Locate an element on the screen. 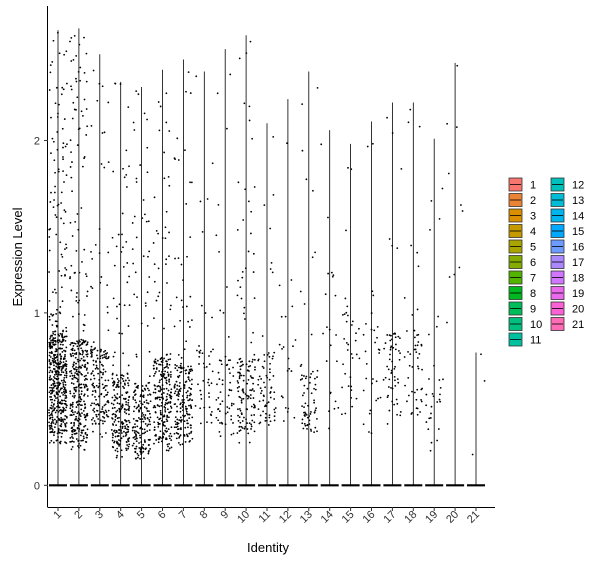 This screenshot has width=600, height=568. legend-label: 16 is located at coordinates (578, 248).